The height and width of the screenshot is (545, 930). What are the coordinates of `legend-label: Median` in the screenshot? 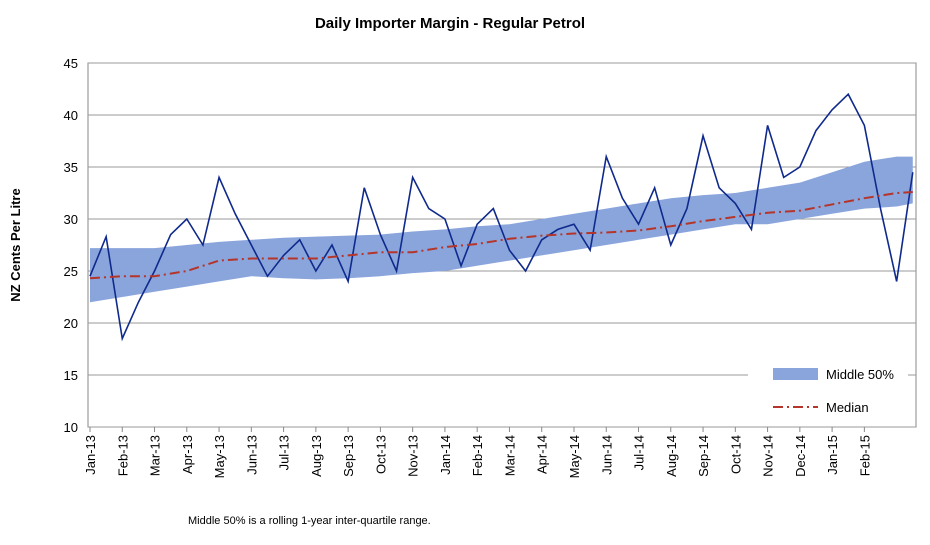 It's located at (847, 407).